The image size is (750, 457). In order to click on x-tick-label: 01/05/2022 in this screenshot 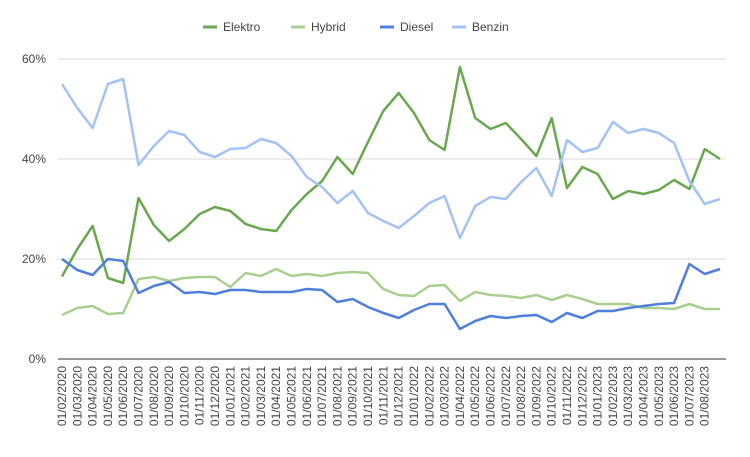, I will do `click(475, 396)`.